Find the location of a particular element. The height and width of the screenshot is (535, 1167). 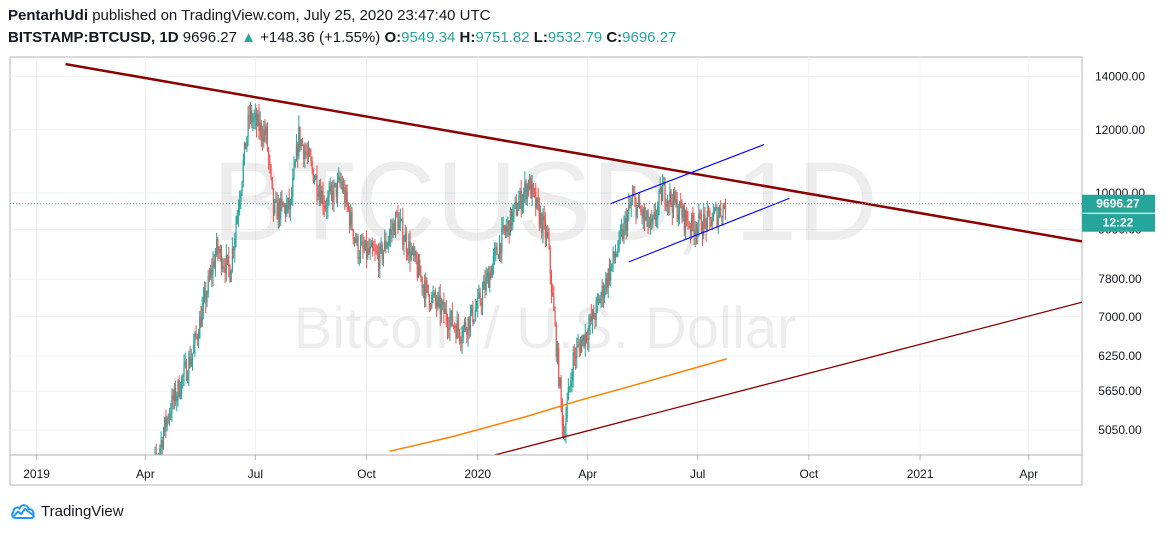

low-label: L: is located at coordinates (540, 37).